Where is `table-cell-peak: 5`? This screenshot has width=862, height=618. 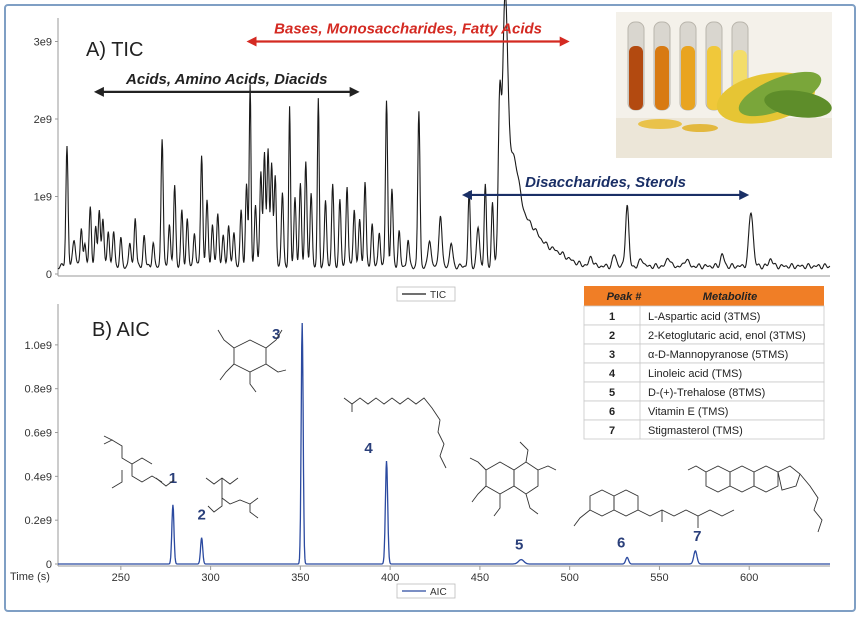 table-cell-peak: 5 is located at coordinates (612, 393).